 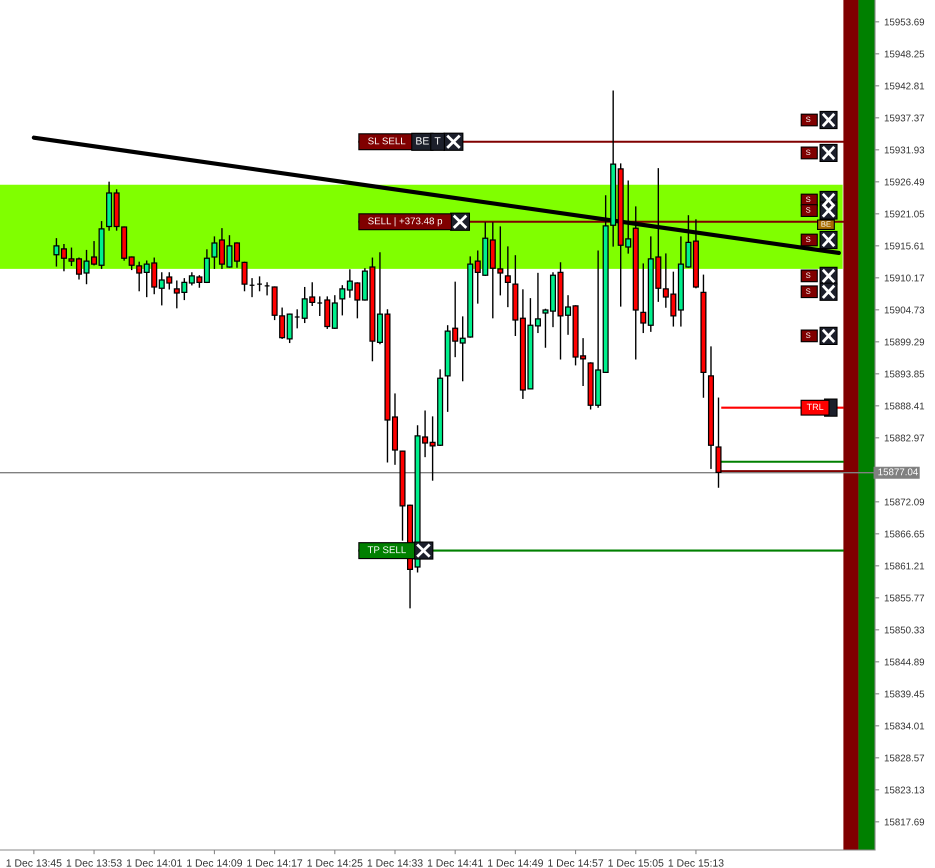 What do you see at coordinates (904, 86) in the screenshot?
I see `y-tick-label: 15942.81` at bounding box center [904, 86].